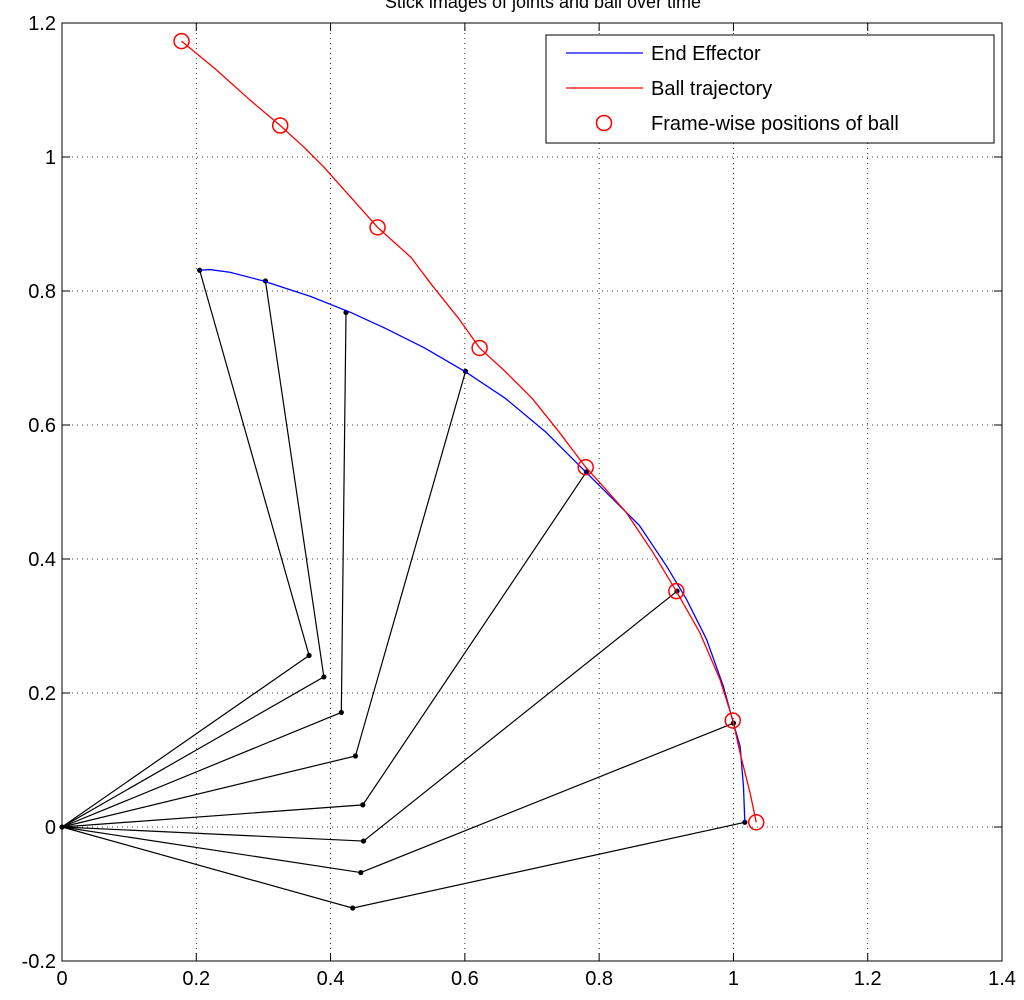 This screenshot has height=1000, width=1024. I want to click on x-tick-label: 1.4, so click(1002, 979).